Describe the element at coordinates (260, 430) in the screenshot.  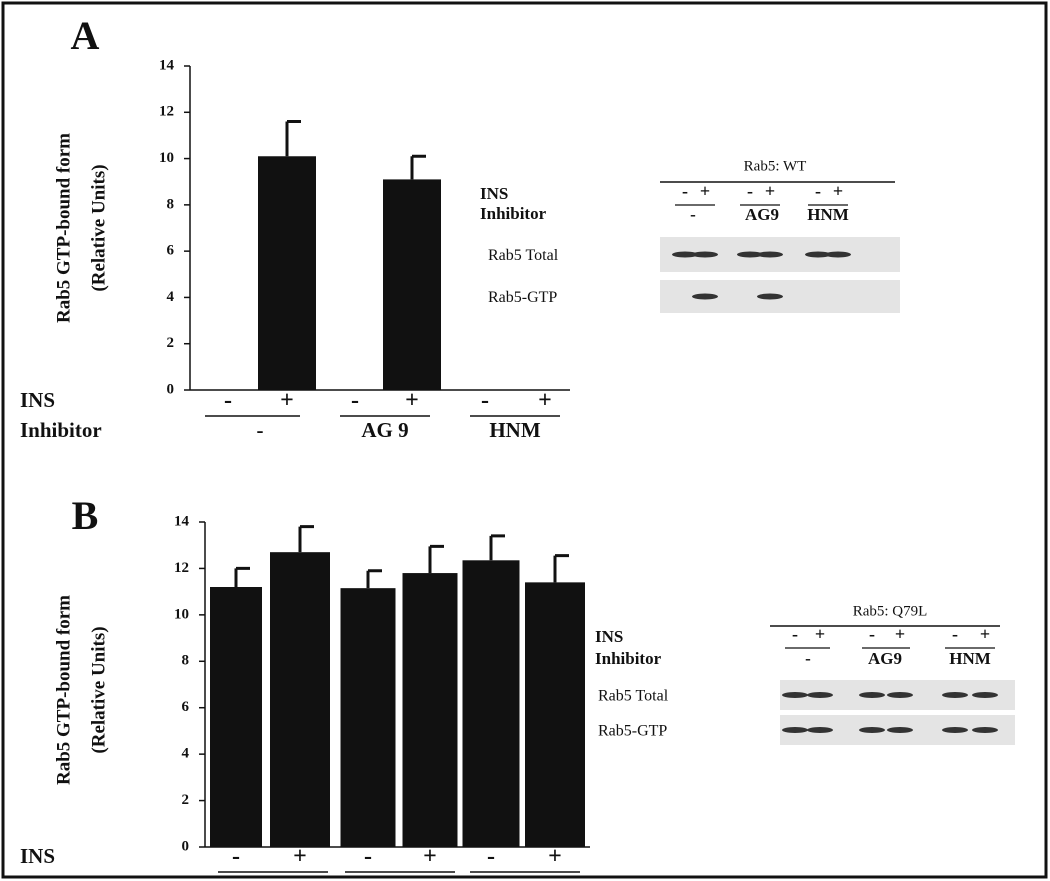
I see `group-label: -` at that location.